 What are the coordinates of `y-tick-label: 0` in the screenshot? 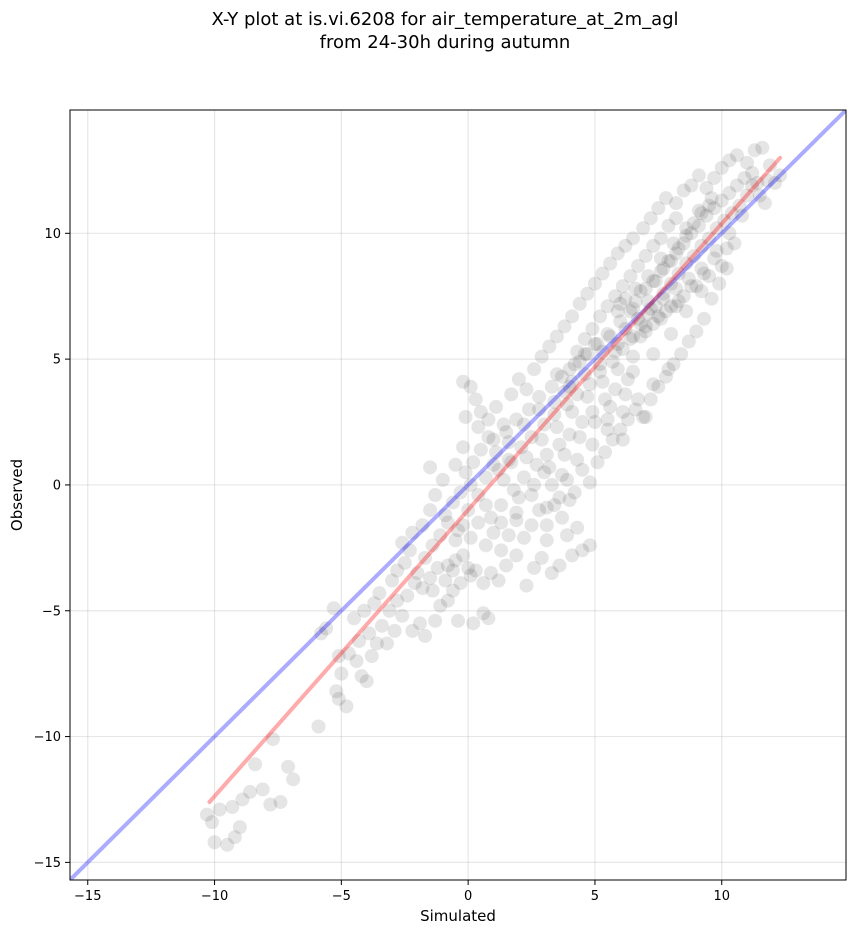 It's located at (57, 485).